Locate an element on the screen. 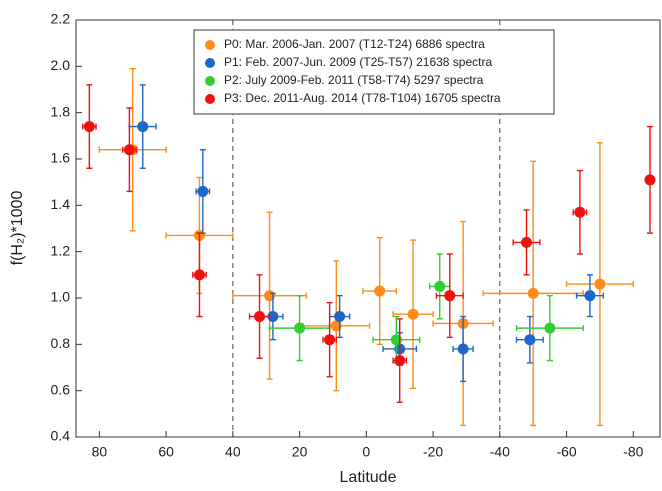 This screenshot has width=662, height=491. y-tick-label: 2.0 is located at coordinates (61, 65).